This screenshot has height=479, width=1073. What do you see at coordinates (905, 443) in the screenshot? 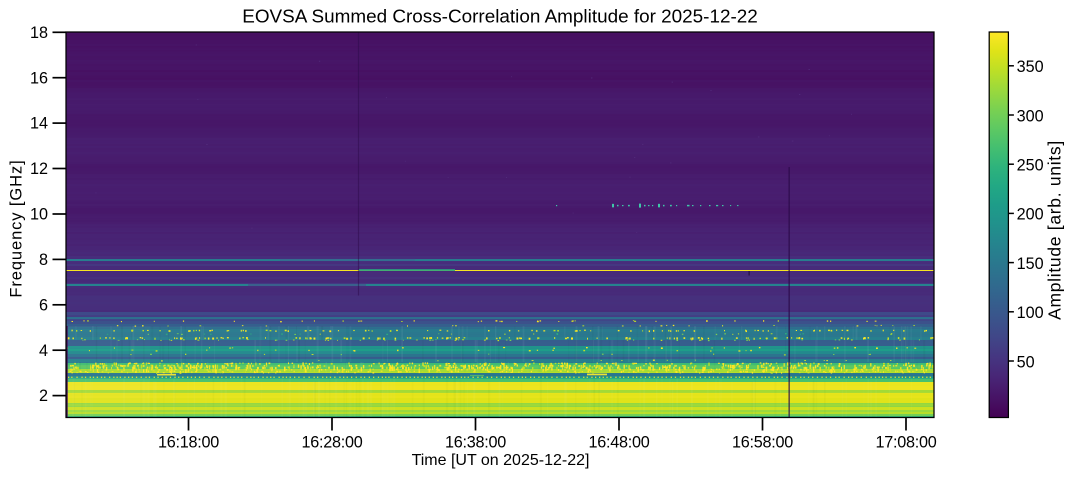
I see `svg-text: 17:08:00` at bounding box center [905, 443].